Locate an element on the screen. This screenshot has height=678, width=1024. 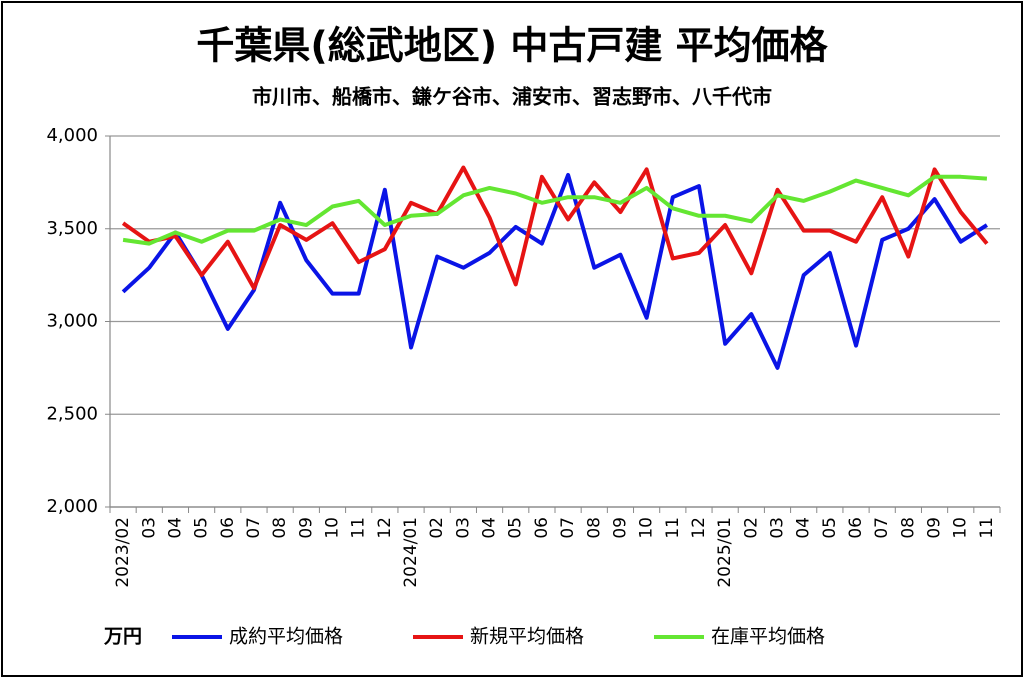
x-tick-label: 2023/02 is located at coordinates (123, 552).